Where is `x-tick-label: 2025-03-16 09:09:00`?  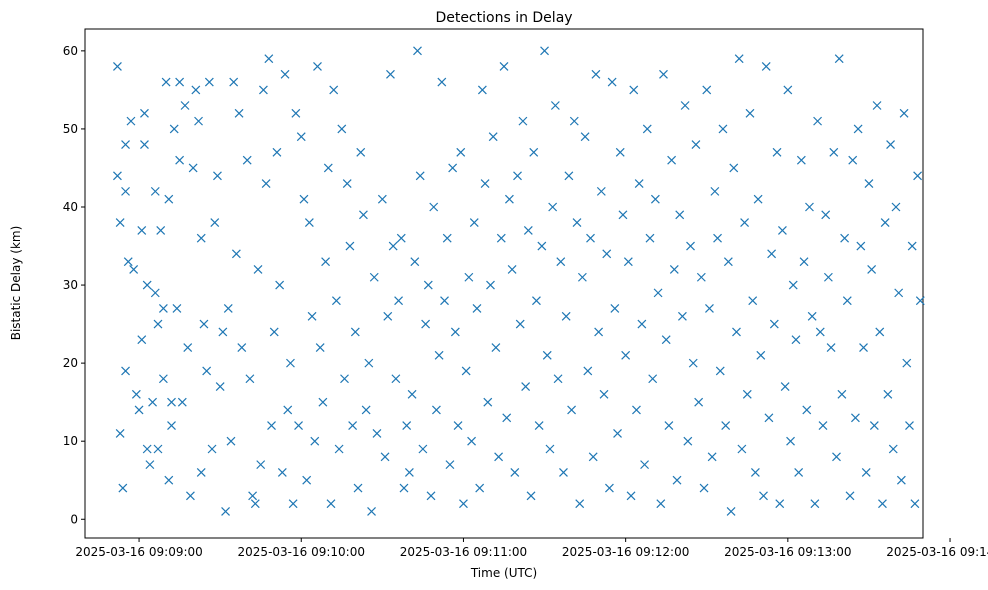 x-tick-label: 2025-03-16 09:09:00 is located at coordinates (138, 552).